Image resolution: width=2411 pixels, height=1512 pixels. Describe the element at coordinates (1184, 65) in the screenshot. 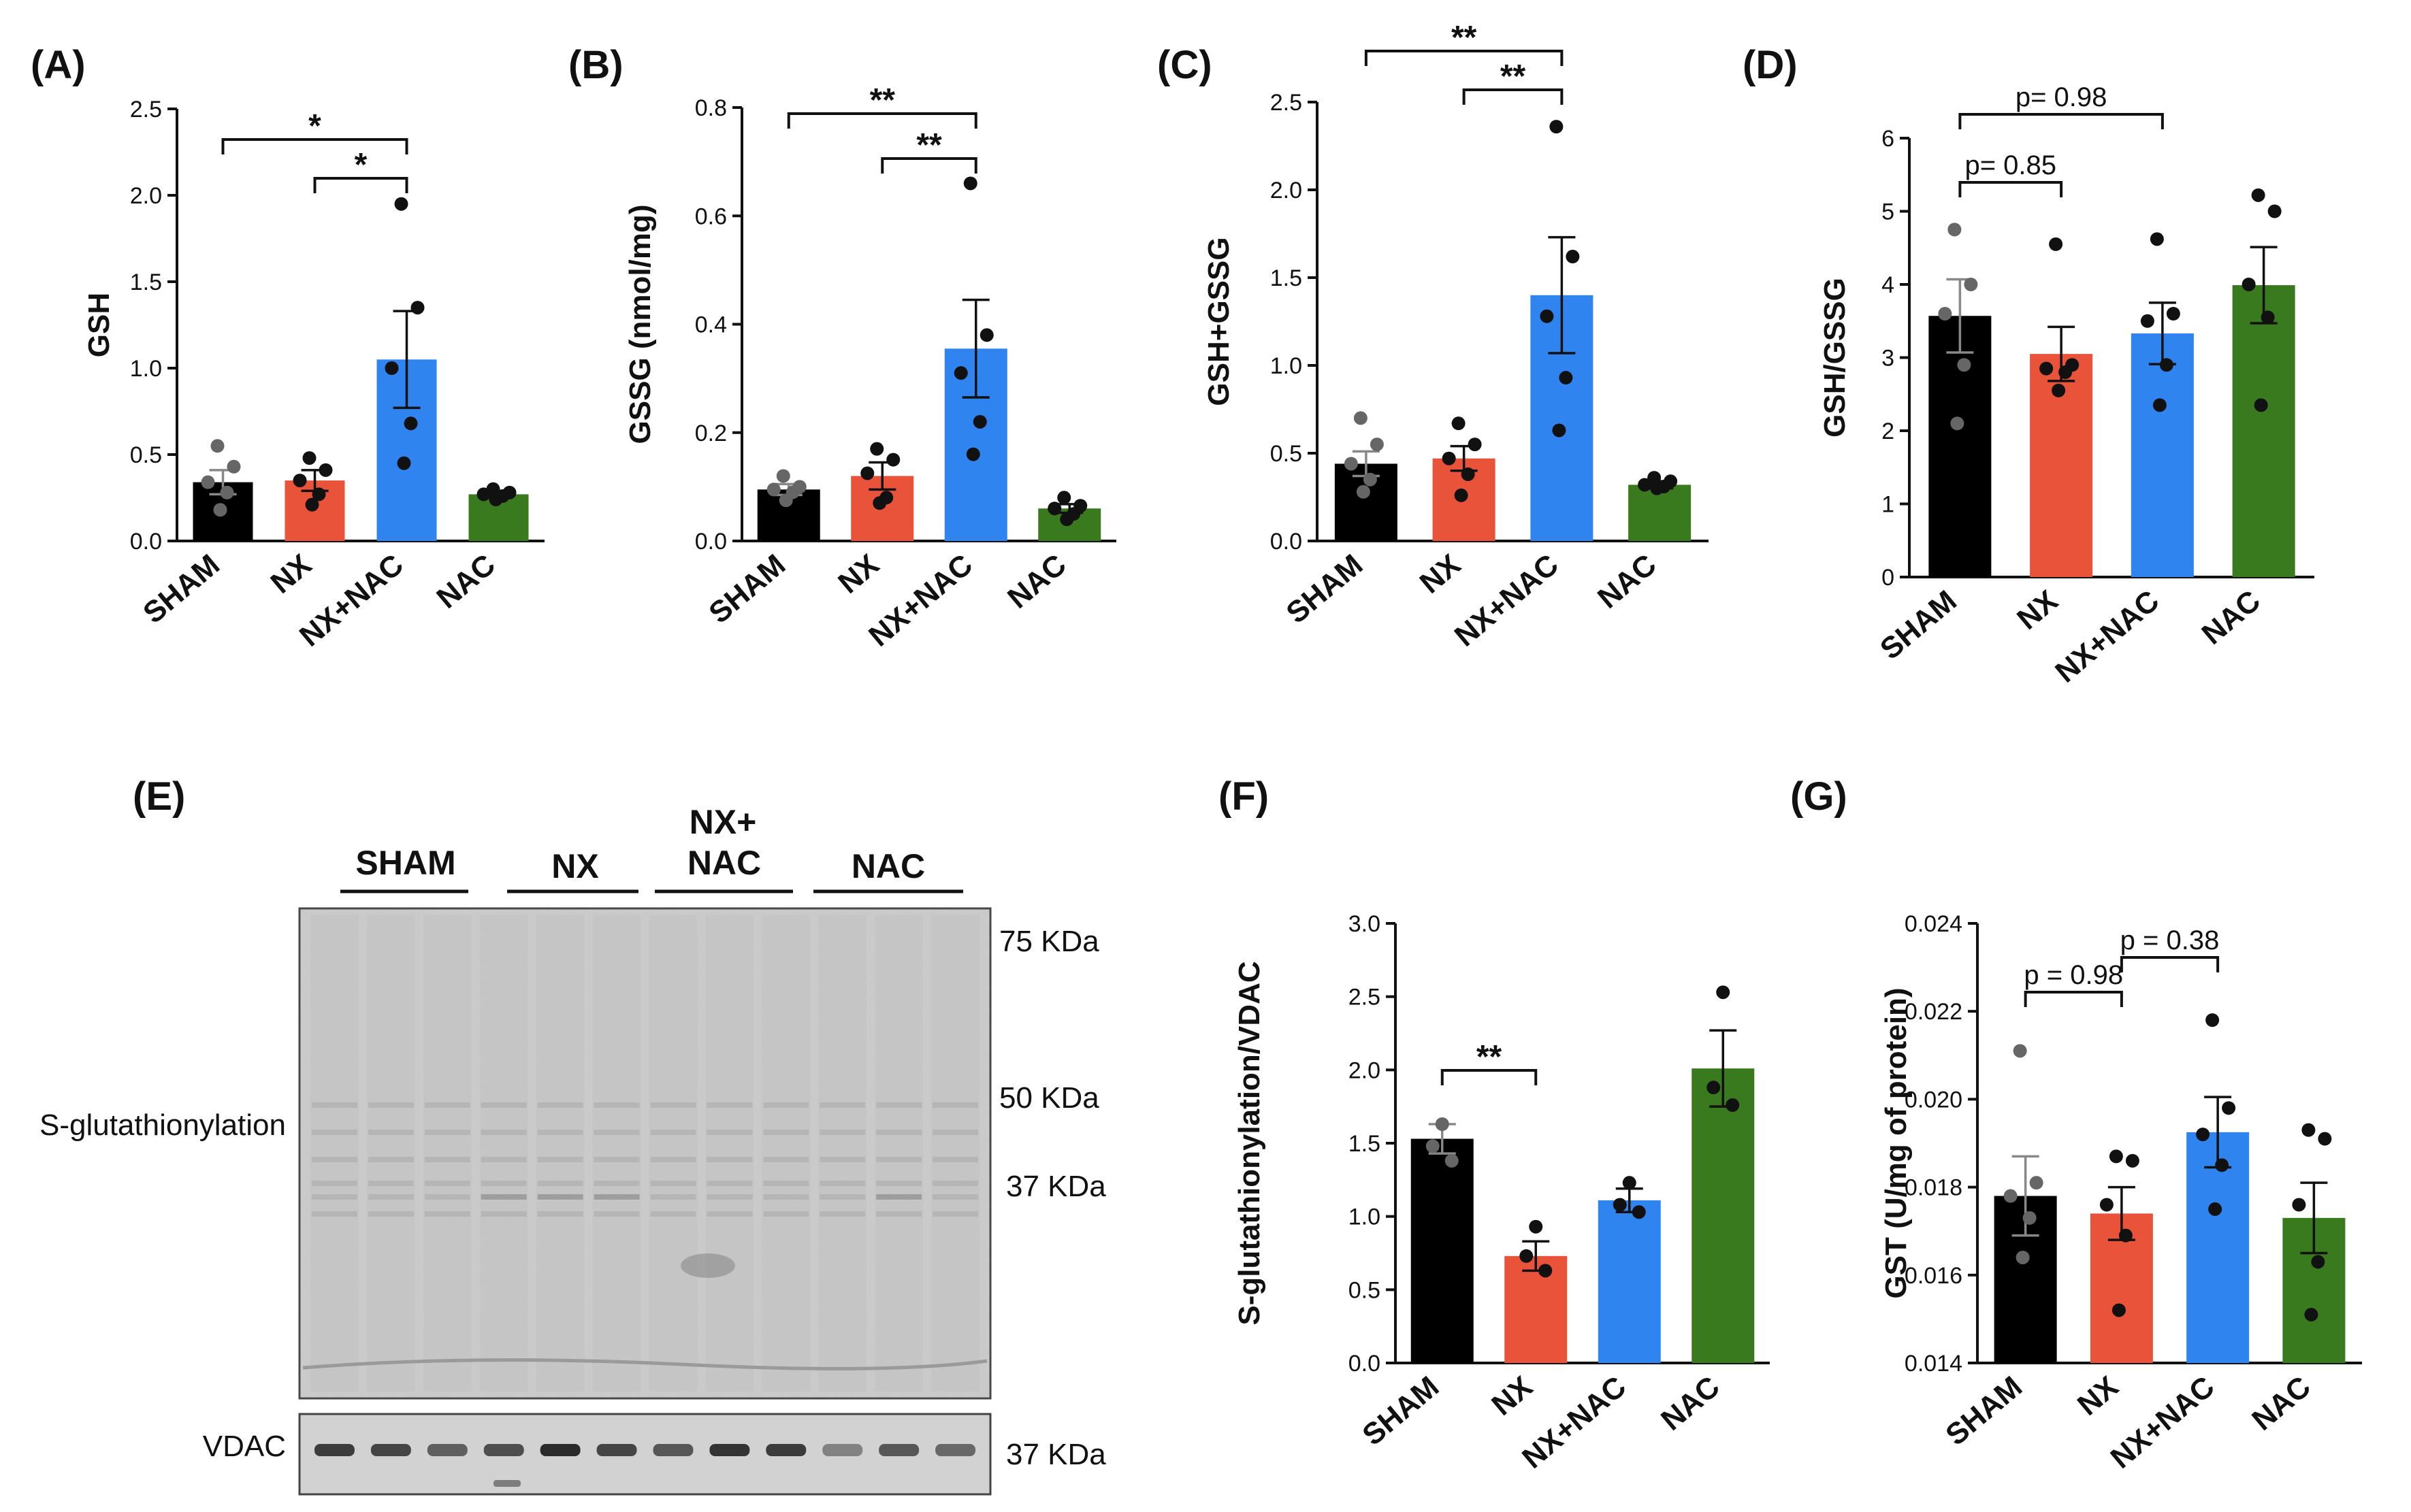

I see `panel-label-c: (C)` at that location.